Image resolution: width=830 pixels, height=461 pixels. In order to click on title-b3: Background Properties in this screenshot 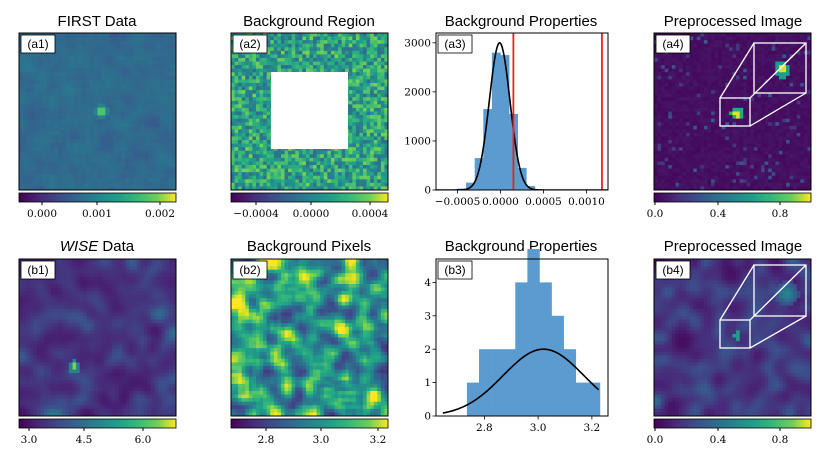, I will do `click(521, 246)`.